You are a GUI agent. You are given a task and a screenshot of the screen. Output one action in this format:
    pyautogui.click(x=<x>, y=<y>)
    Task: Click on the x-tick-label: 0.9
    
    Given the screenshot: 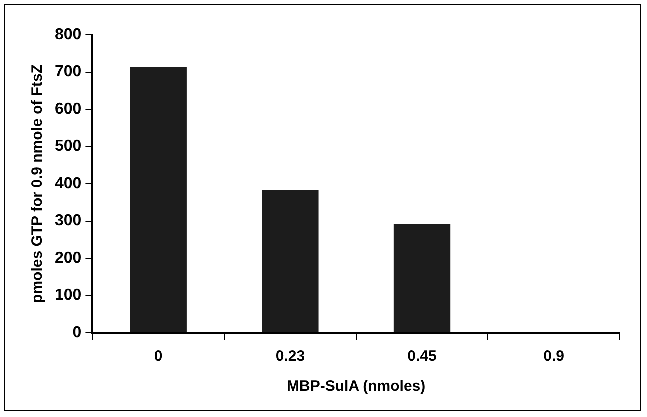 What is the action you would take?
    pyautogui.click(x=554, y=357)
    